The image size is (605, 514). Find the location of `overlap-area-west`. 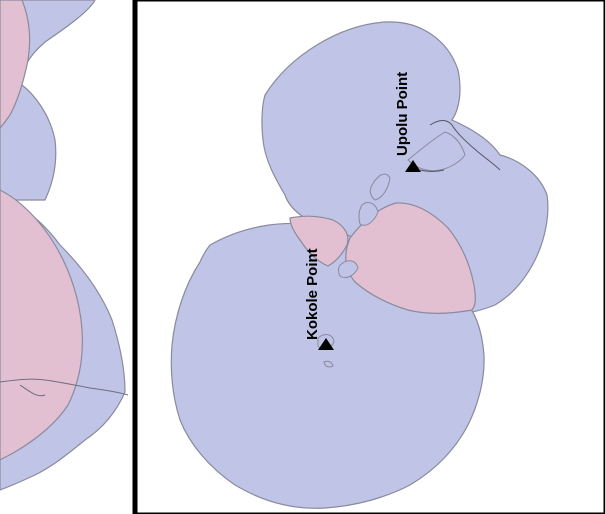

overlap-area-west is located at coordinates (319, 241).